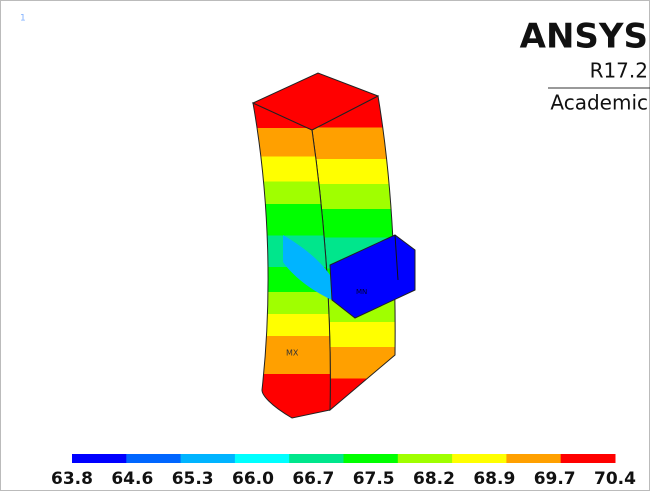  What do you see at coordinates (313, 479) in the screenshot?
I see `legend-label: 66.7` at bounding box center [313, 479].